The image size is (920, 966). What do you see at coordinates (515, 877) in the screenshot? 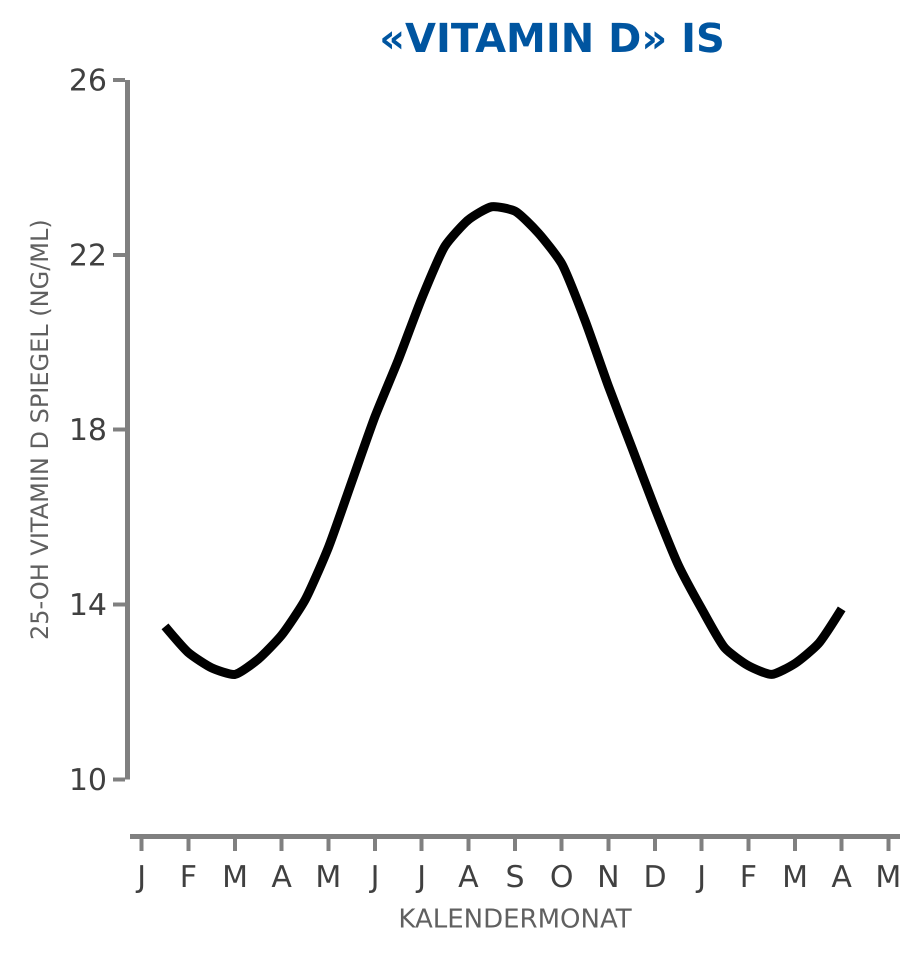
I see `x-tick-label: S` at bounding box center [515, 877].